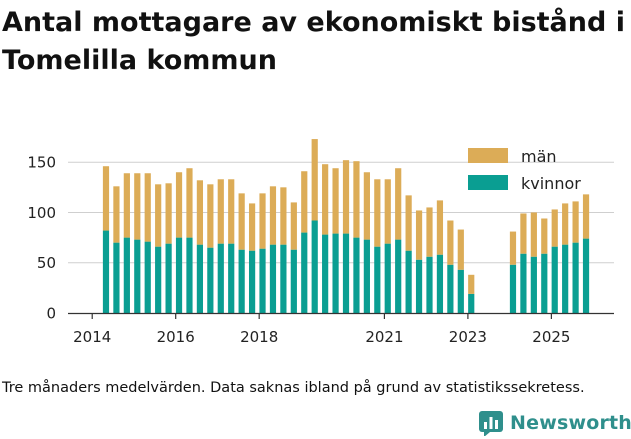 The height and width of the screenshot is (439, 631). What do you see at coordinates (551, 337) in the screenshot?
I see `x-tick-label: 2025` at bounding box center [551, 337].